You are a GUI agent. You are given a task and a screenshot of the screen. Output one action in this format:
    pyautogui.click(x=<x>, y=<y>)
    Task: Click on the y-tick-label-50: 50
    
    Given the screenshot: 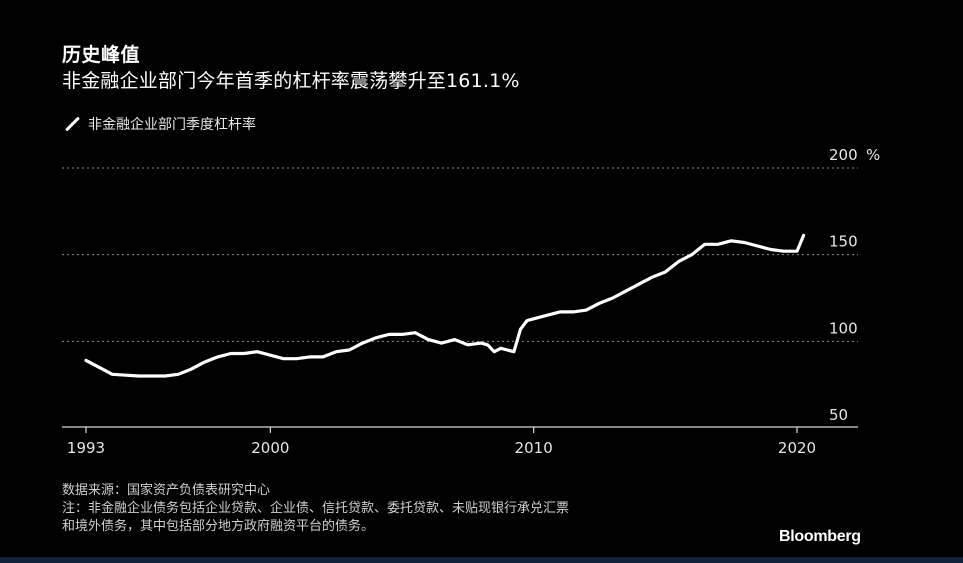 What is the action you would take?
    pyautogui.click(x=838, y=415)
    